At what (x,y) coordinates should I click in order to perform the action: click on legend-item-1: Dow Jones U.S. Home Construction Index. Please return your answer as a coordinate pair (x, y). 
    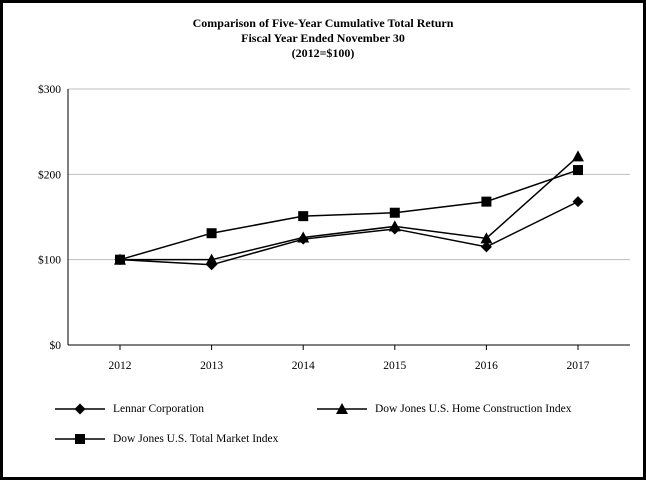
    Looking at the image, I should click on (444, 409).